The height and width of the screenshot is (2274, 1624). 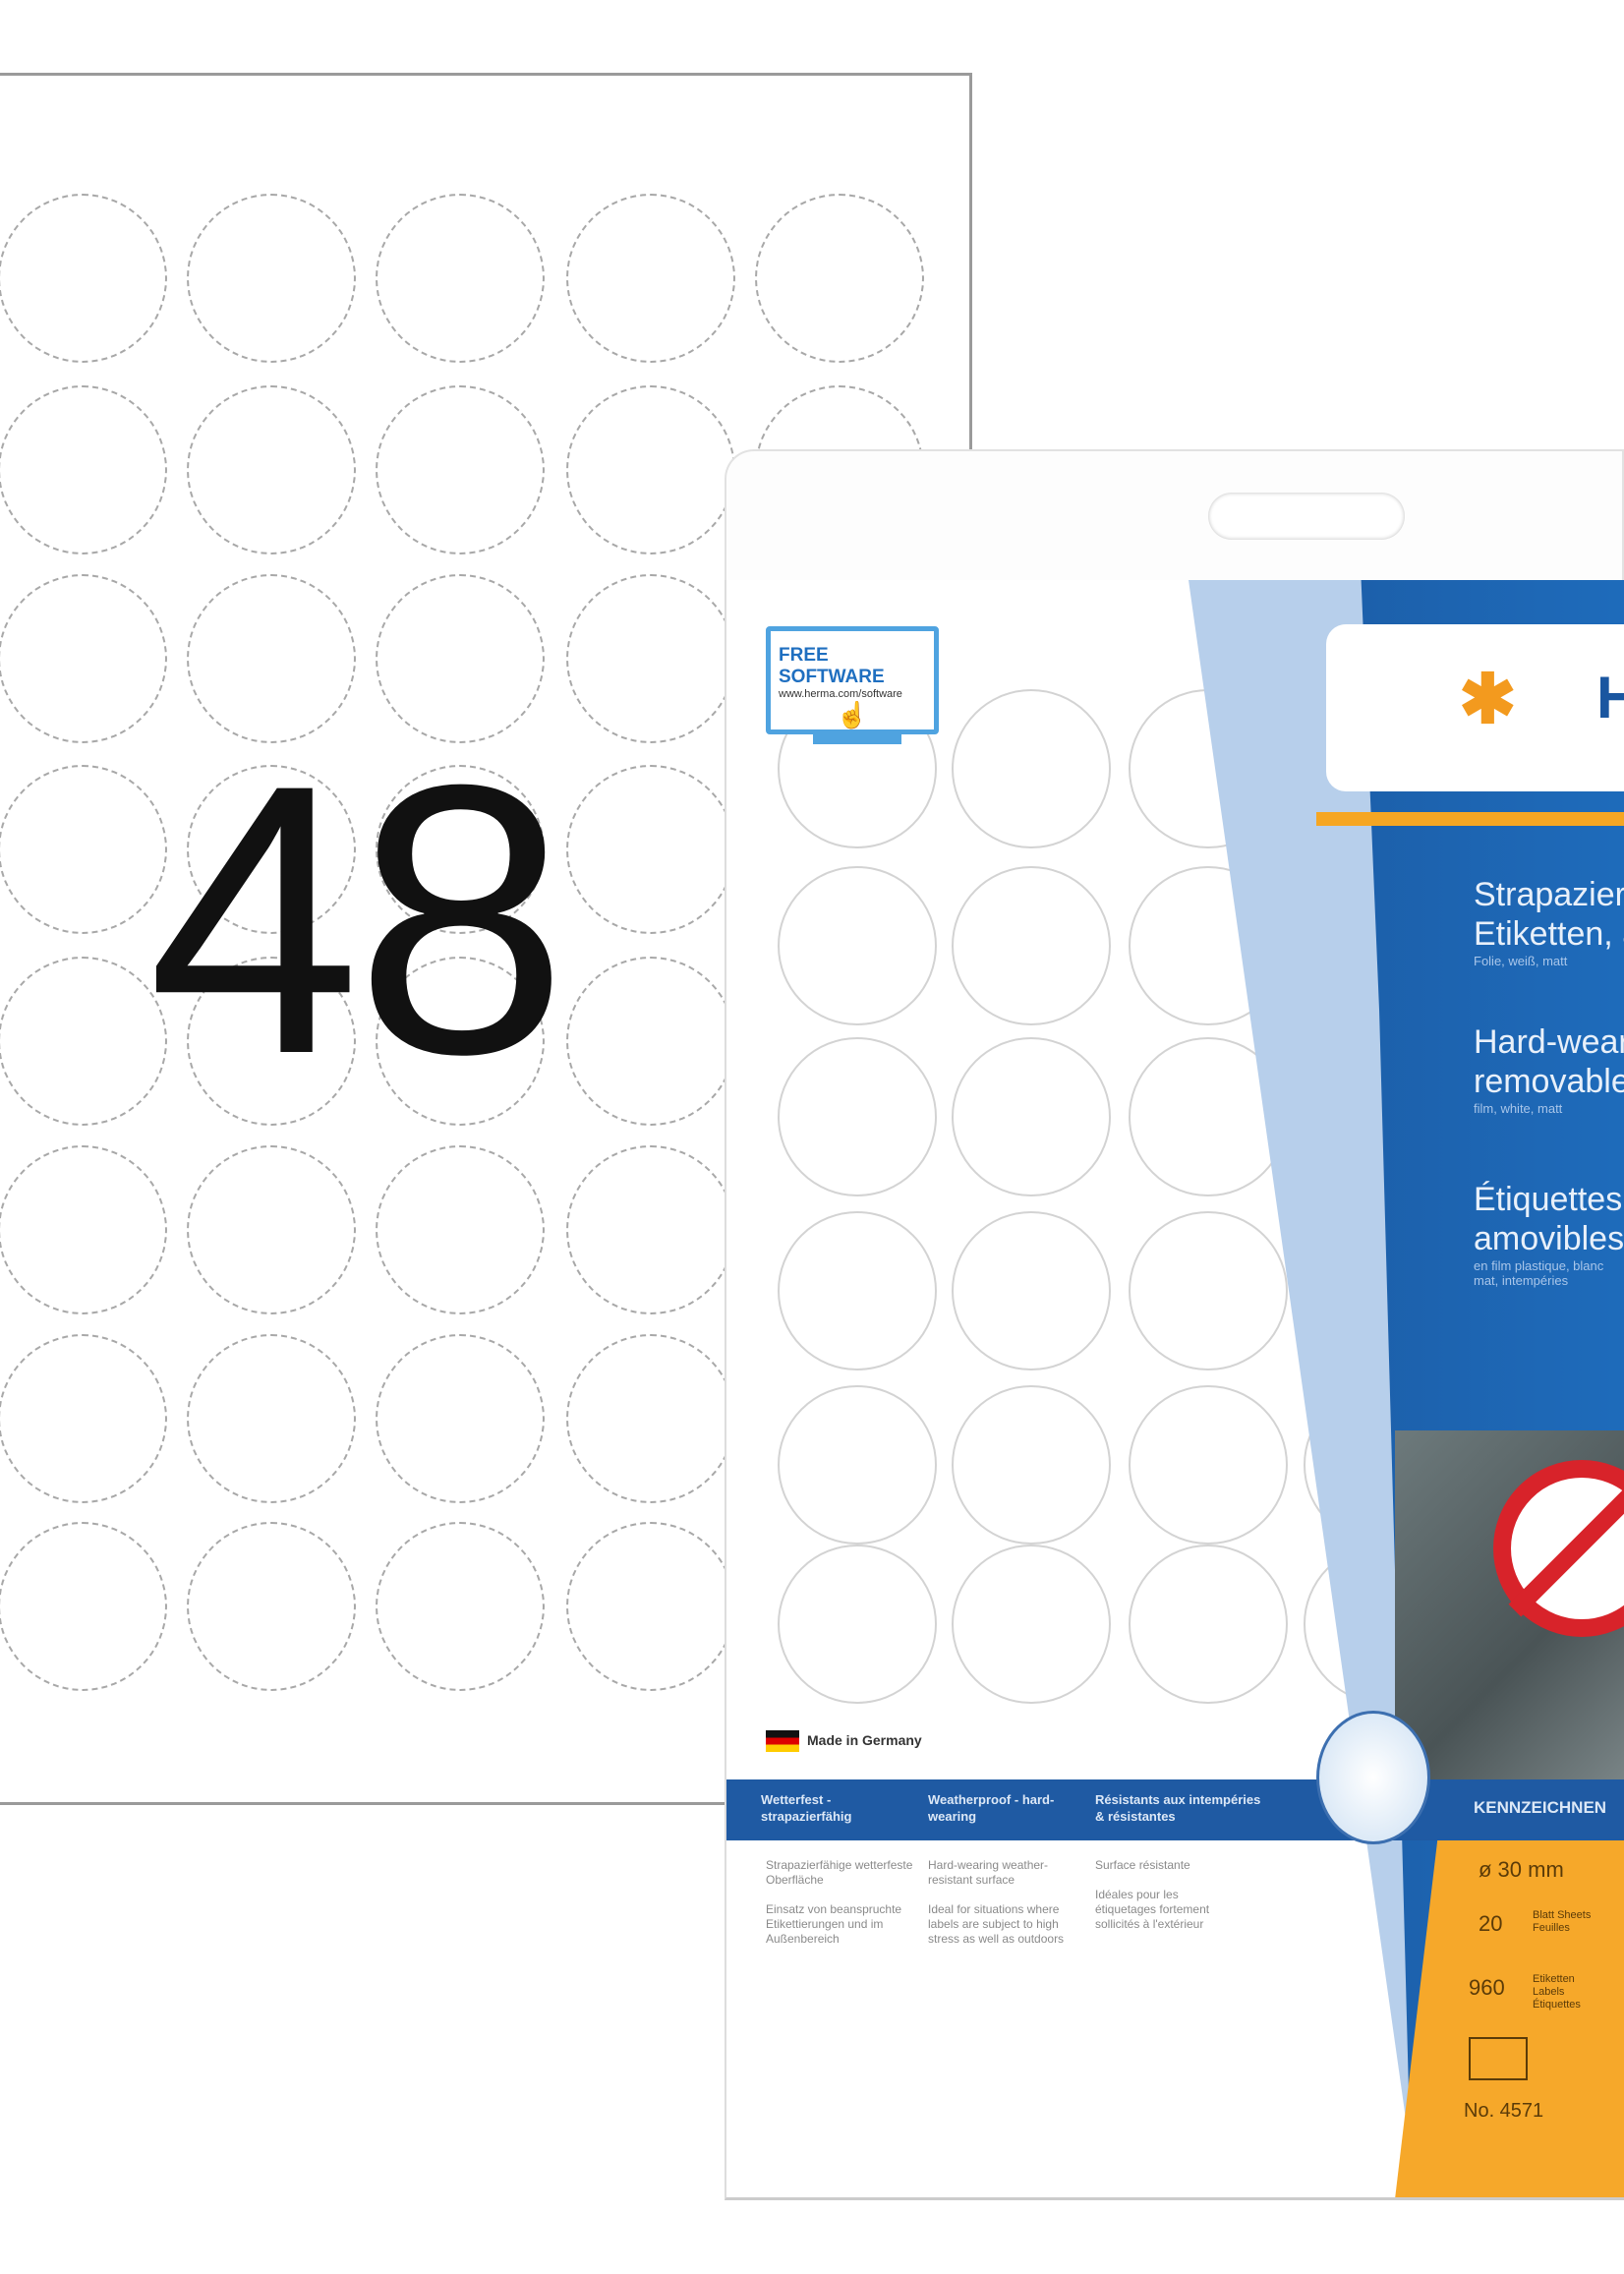 I want to click on title-sub: film, white, matt, so click(x=1518, y=1108).